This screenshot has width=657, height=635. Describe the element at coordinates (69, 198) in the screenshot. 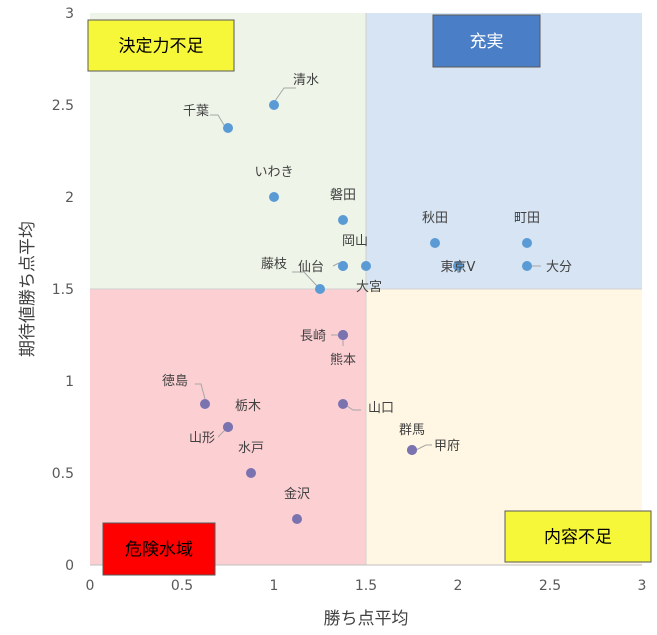

I see `y-tick-label: 2` at that location.